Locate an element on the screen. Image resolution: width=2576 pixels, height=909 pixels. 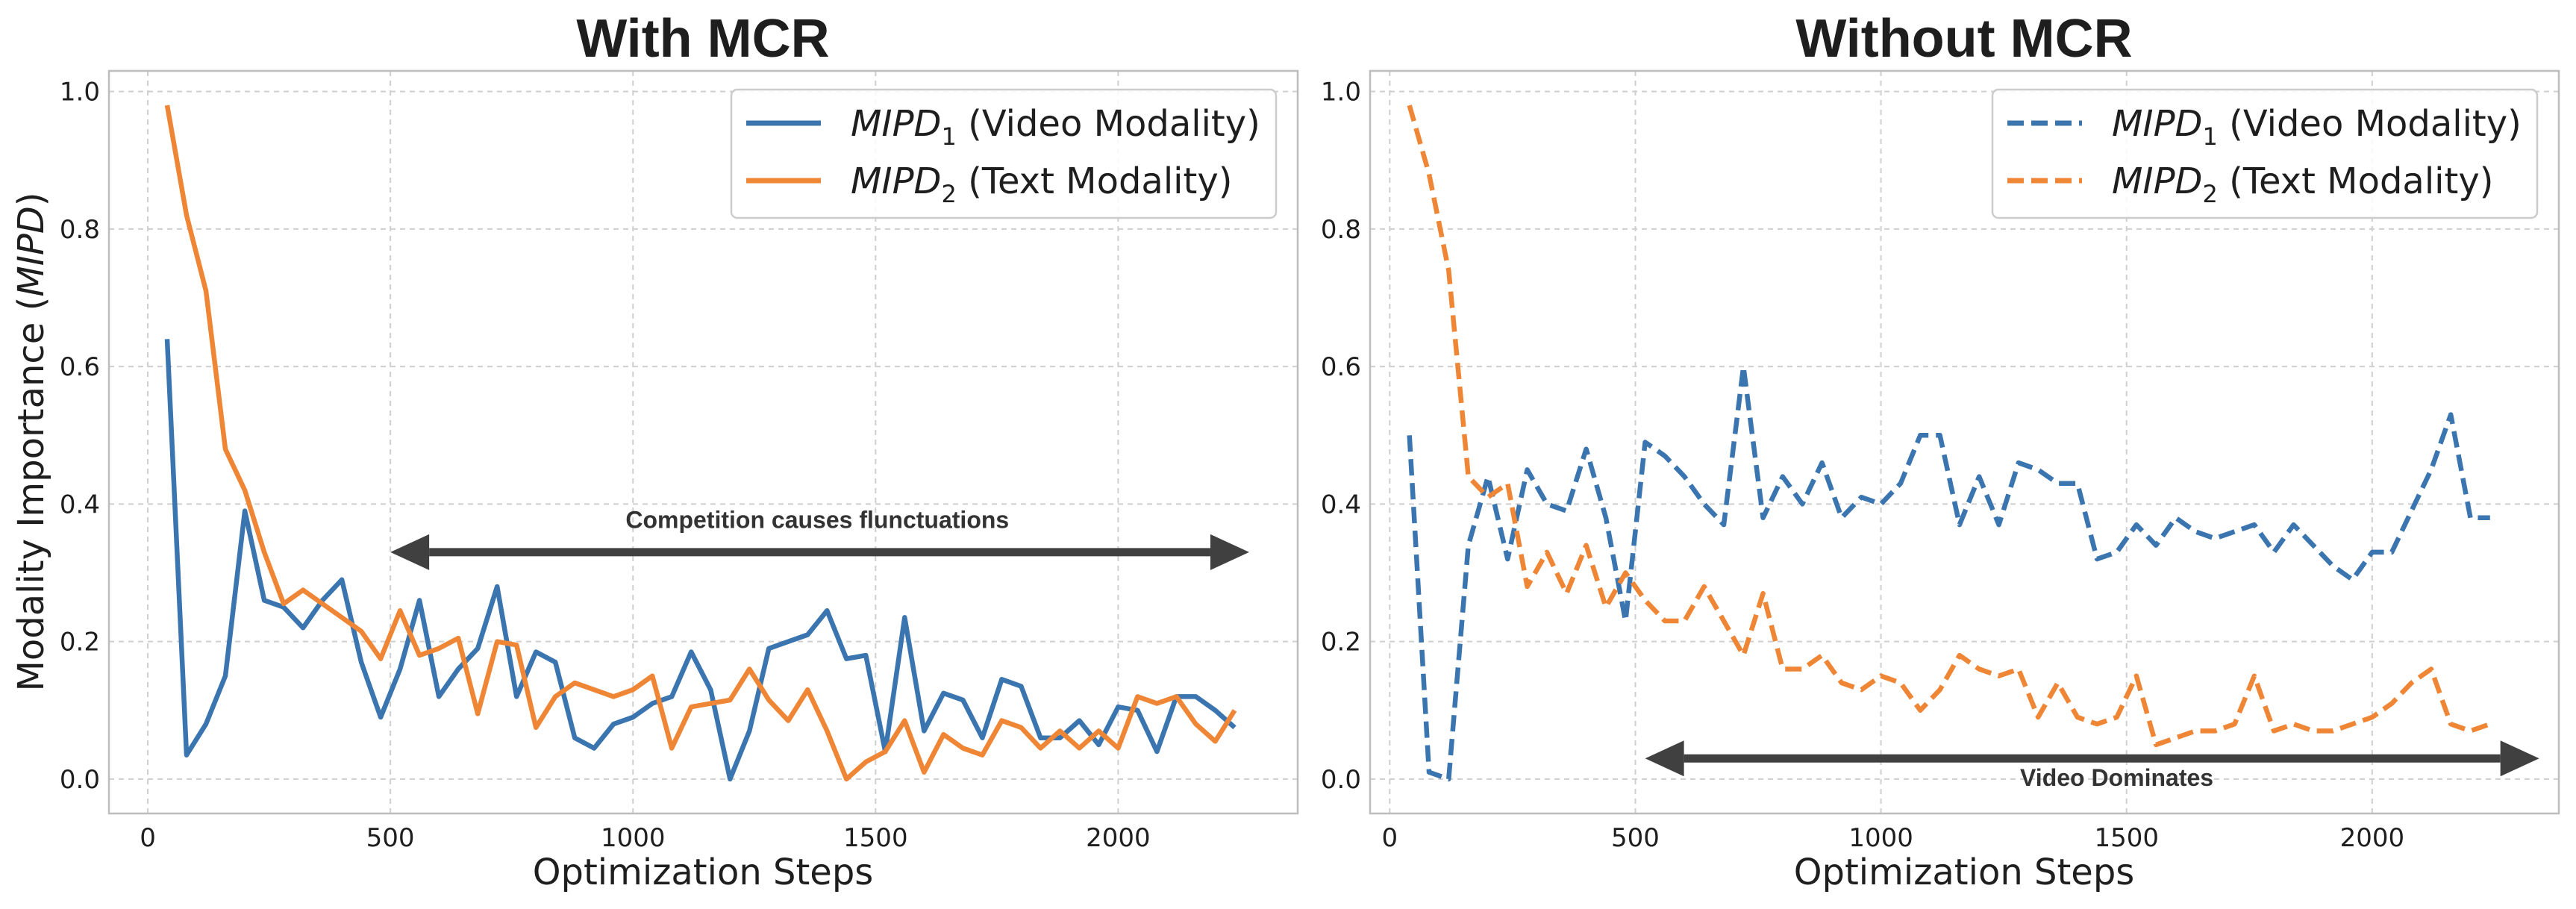
annotation-layer: Video Dominates is located at coordinates (2092, 765).